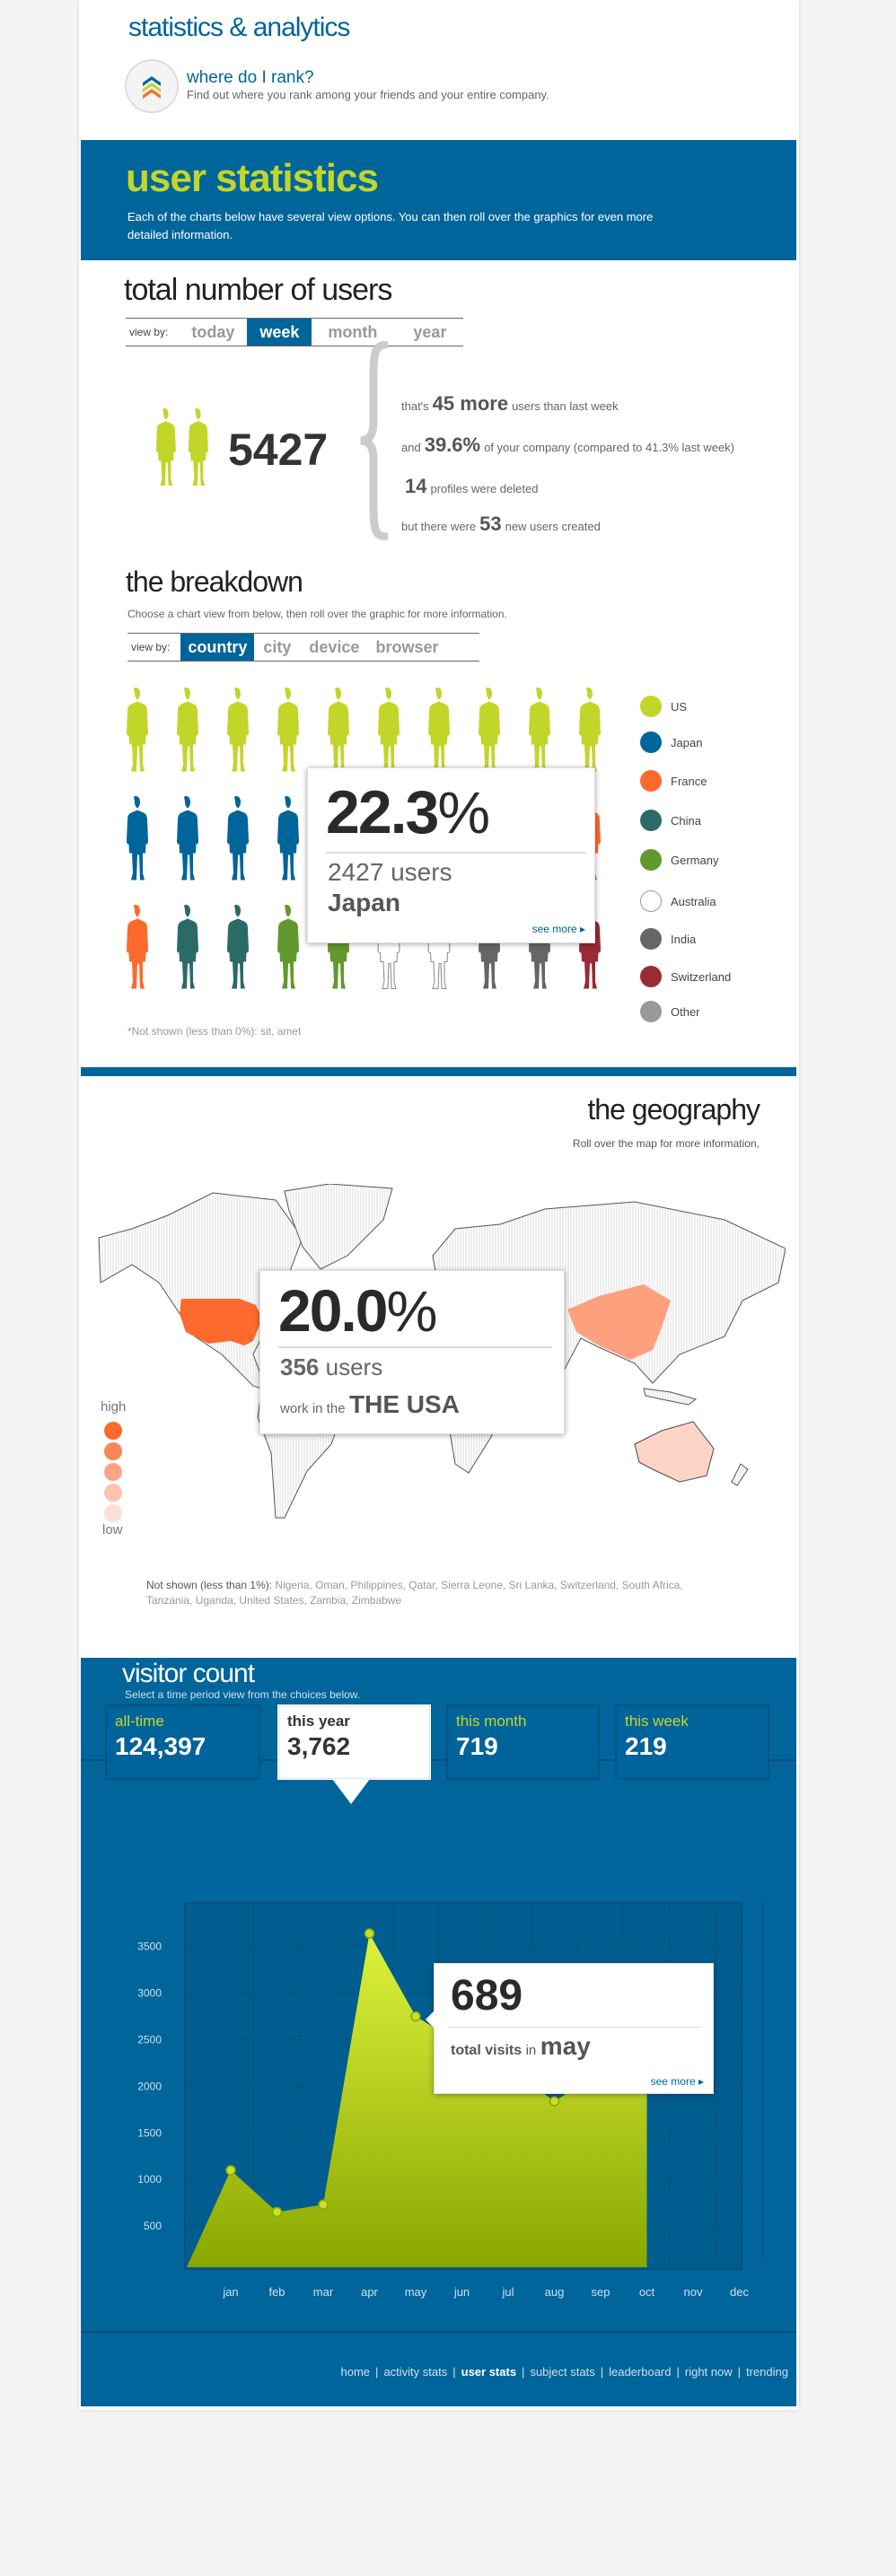 Image resolution: width=896 pixels, height=2576 pixels. What do you see at coordinates (694, 901) in the screenshot?
I see `legend-label: Australia` at bounding box center [694, 901].